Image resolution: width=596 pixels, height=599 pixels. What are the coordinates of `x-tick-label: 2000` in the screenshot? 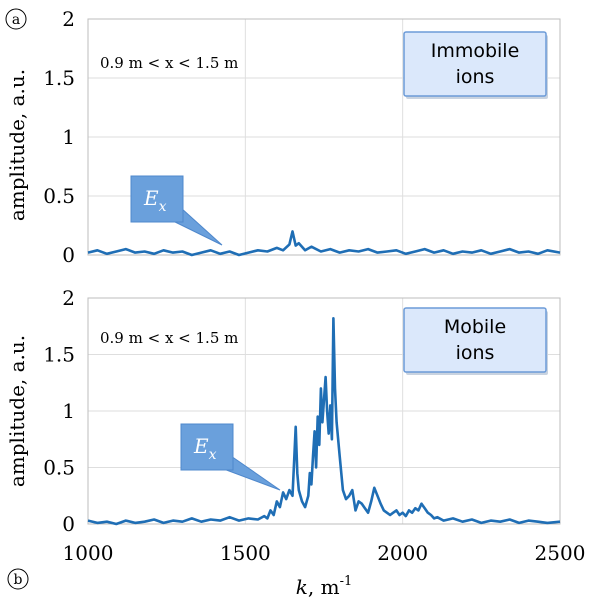 It's located at (402, 553).